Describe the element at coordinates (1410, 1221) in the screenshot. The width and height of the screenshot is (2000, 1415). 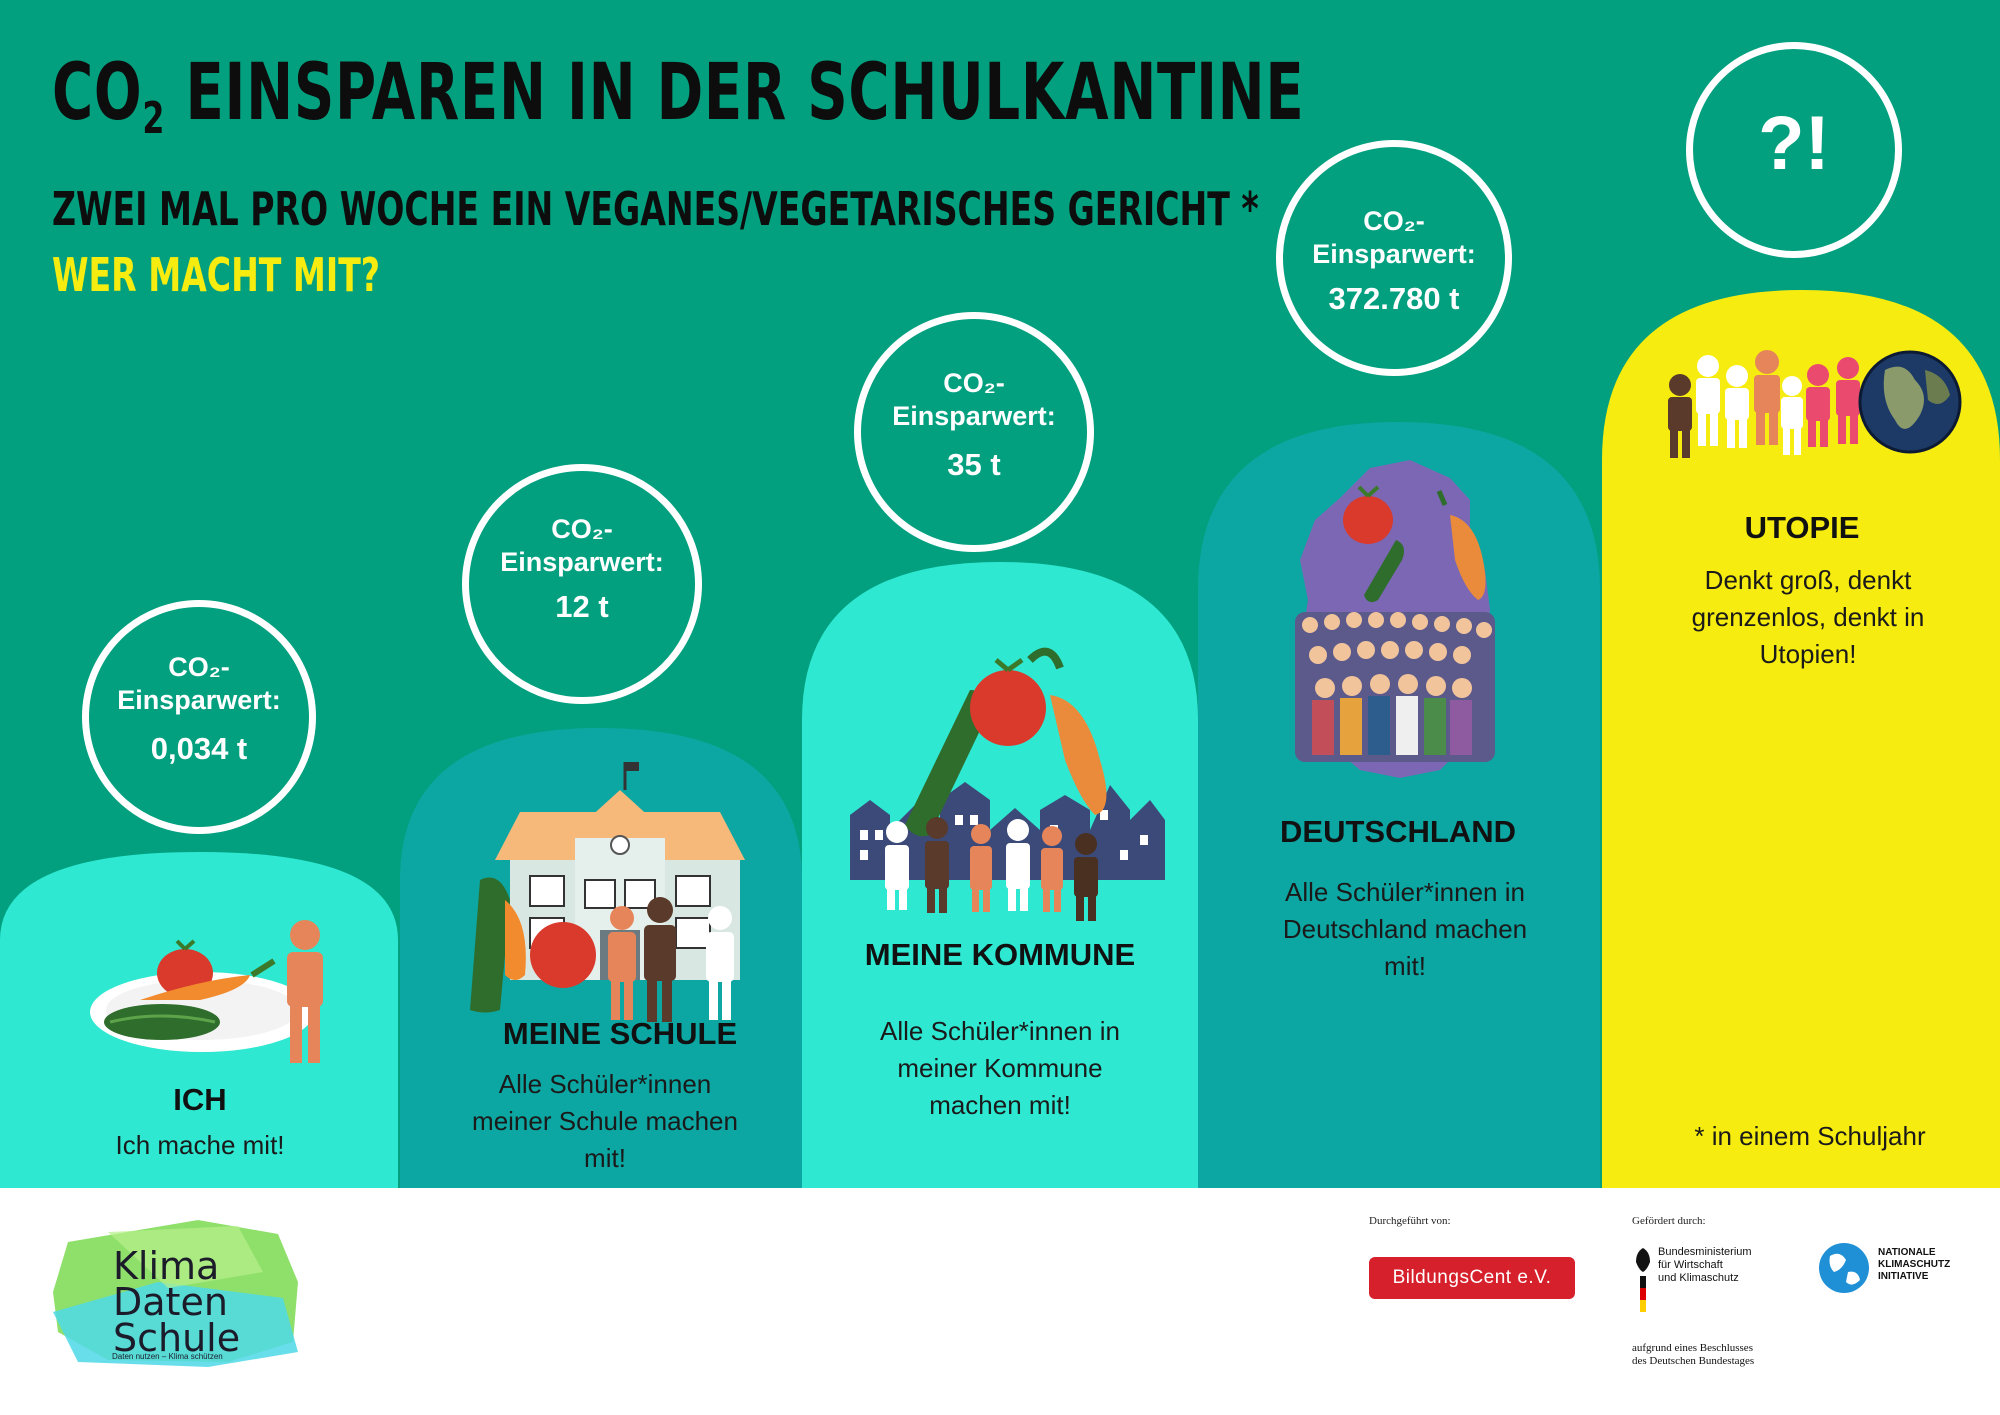
I see `durchgefuehrt-label: Durchgeführt von:` at that location.